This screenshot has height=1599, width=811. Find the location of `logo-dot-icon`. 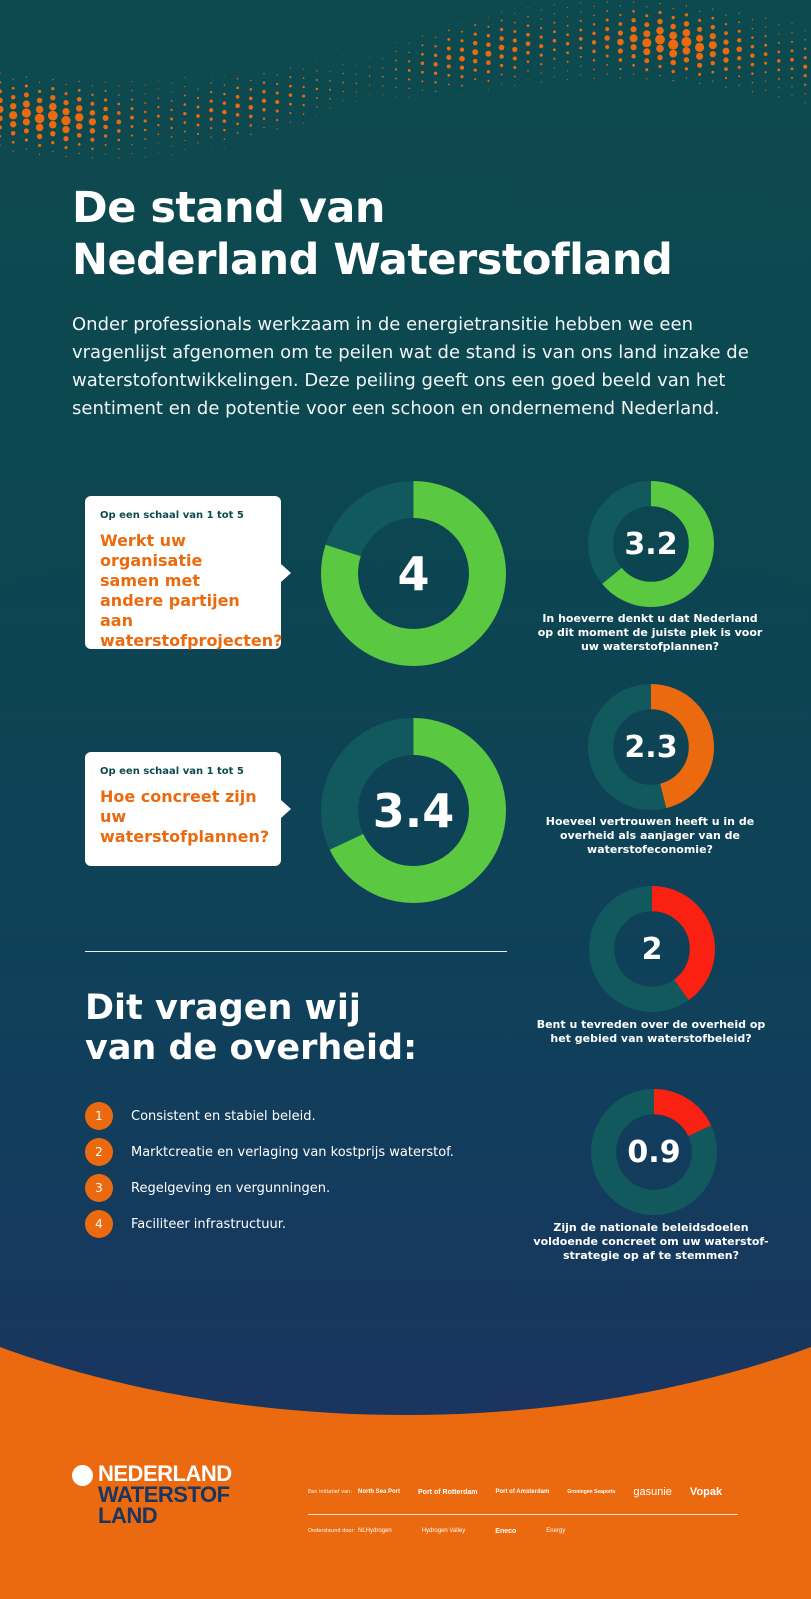

logo-dot-icon is located at coordinates (82, 1475).